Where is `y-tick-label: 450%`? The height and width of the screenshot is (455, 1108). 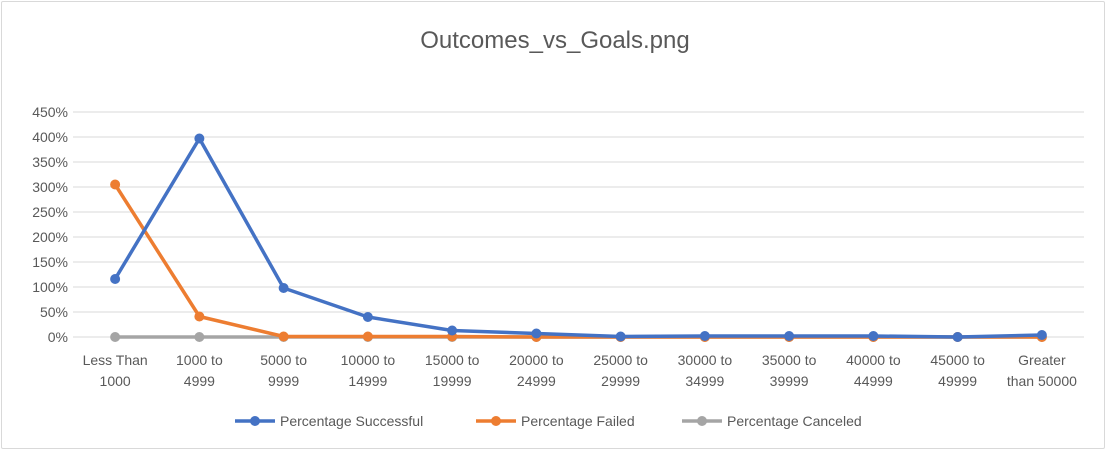 y-tick-label: 450% is located at coordinates (50, 112).